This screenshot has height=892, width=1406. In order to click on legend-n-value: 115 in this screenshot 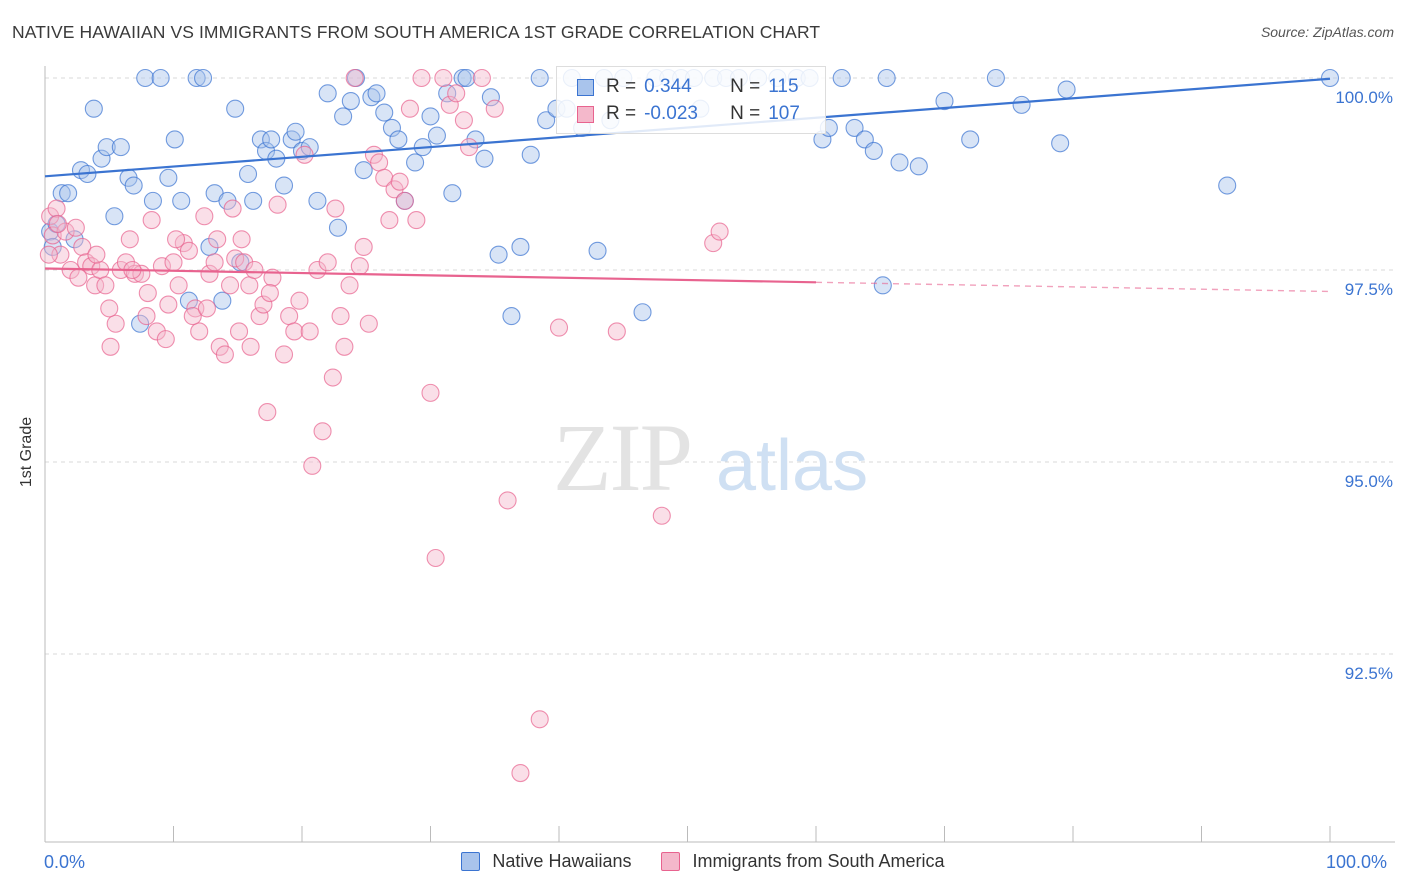, I will do `click(783, 86)`.